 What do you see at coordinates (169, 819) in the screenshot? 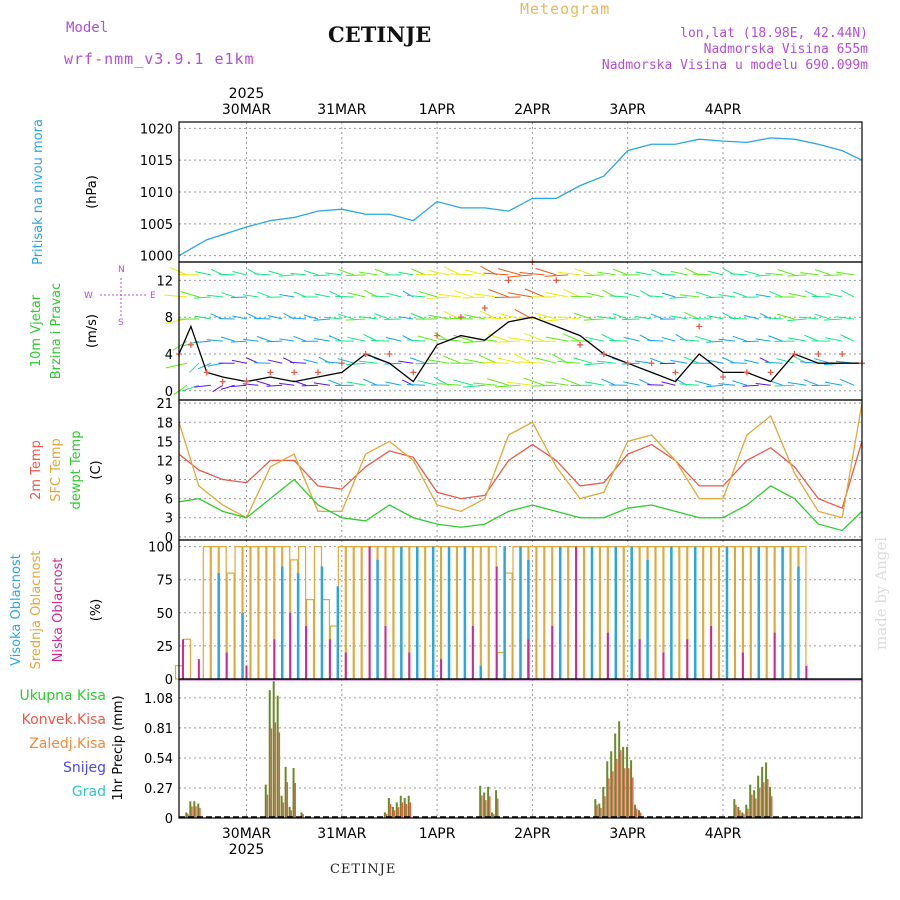
I see `precip-tick-label: 0` at bounding box center [169, 819].